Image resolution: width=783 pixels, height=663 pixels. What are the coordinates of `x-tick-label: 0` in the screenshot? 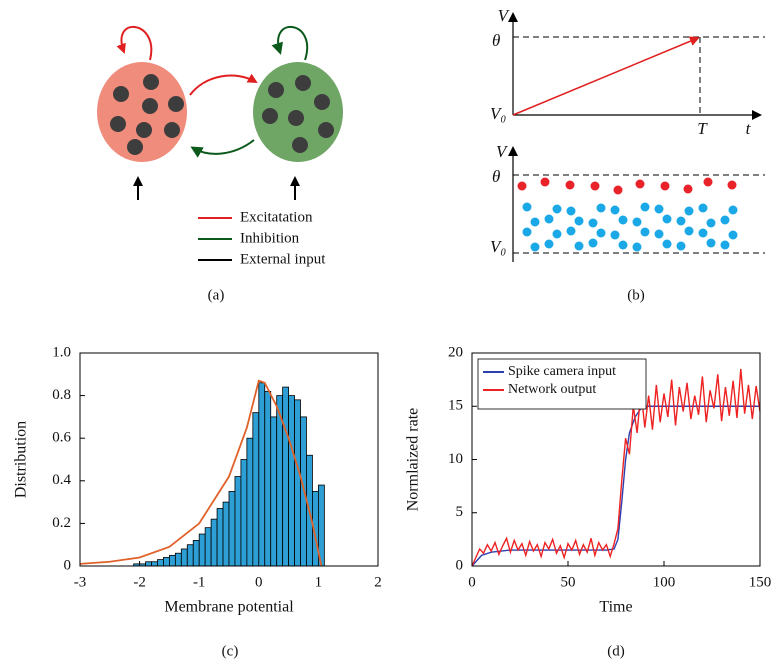 It's located at (259, 582).